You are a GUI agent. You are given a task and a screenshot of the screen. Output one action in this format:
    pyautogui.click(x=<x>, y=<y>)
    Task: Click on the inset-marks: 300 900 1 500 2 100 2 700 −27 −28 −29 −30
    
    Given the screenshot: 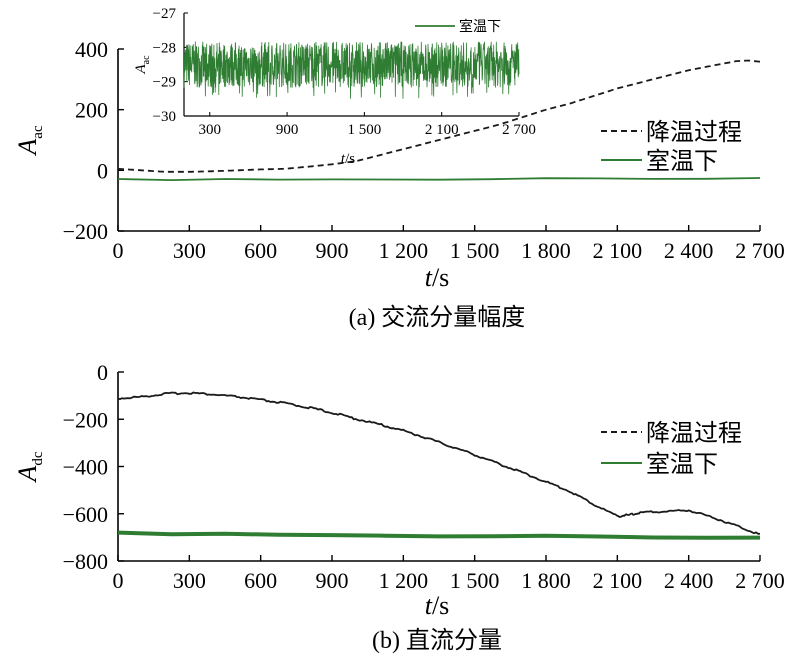 What is the action you would take?
    pyautogui.click(x=344, y=72)
    